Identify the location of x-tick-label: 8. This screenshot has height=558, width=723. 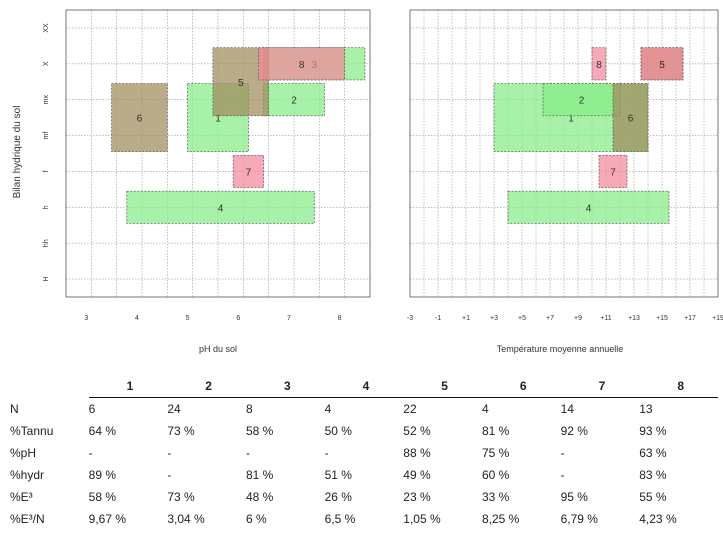
(340, 318).